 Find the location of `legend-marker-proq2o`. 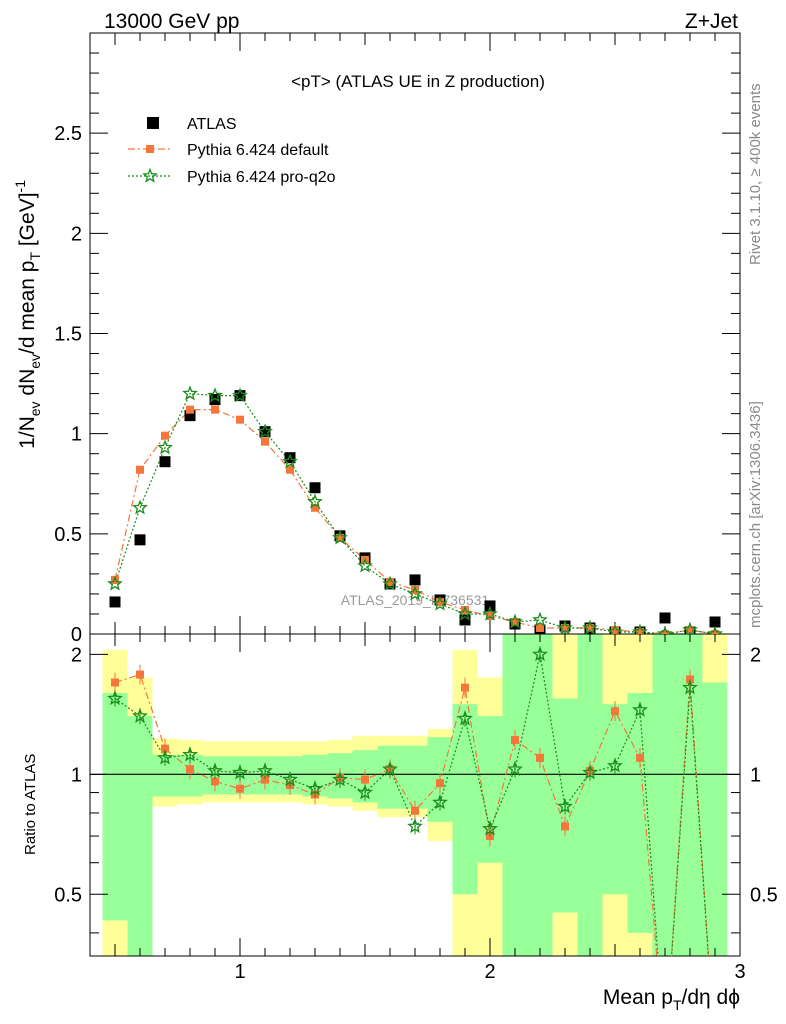

legend-marker-proq2o is located at coordinates (150, 175).